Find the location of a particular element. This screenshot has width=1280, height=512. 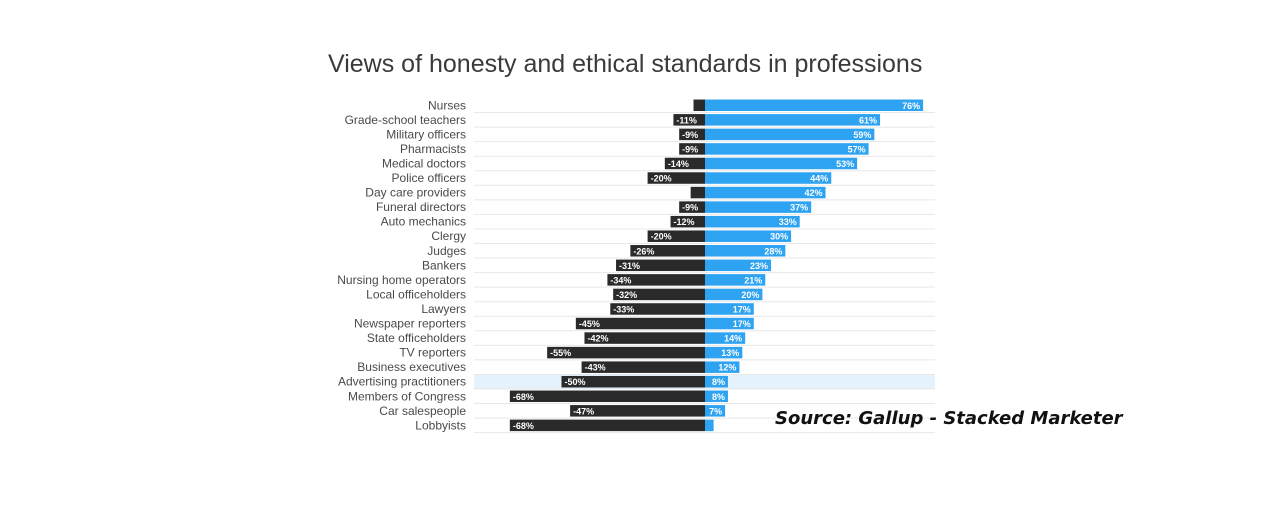

negative-bars is located at coordinates (607, 265).